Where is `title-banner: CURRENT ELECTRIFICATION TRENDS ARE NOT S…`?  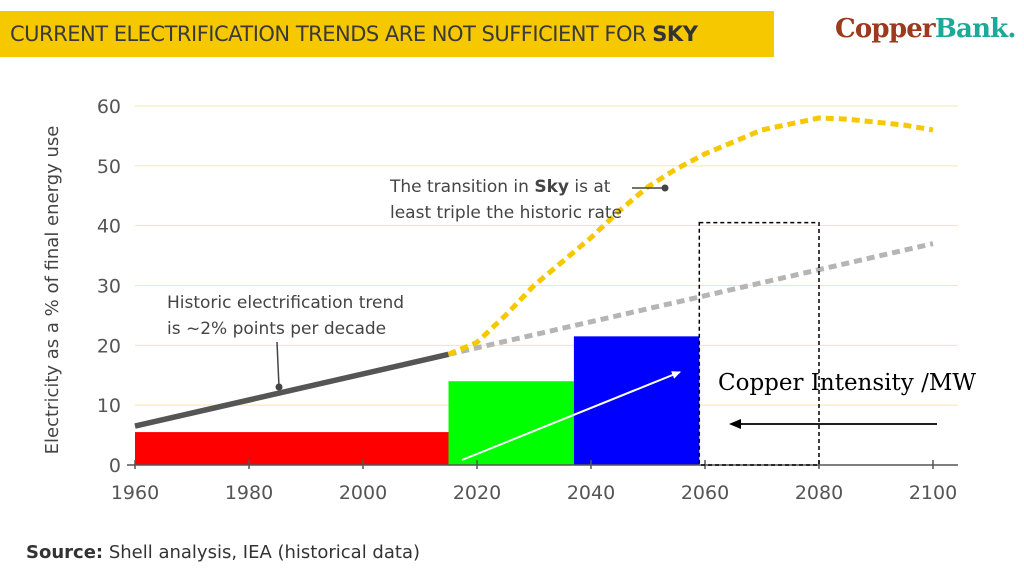
title-banner: CURRENT ELECTRIFICATION TRENDS ARE NOT S… is located at coordinates (387, 34).